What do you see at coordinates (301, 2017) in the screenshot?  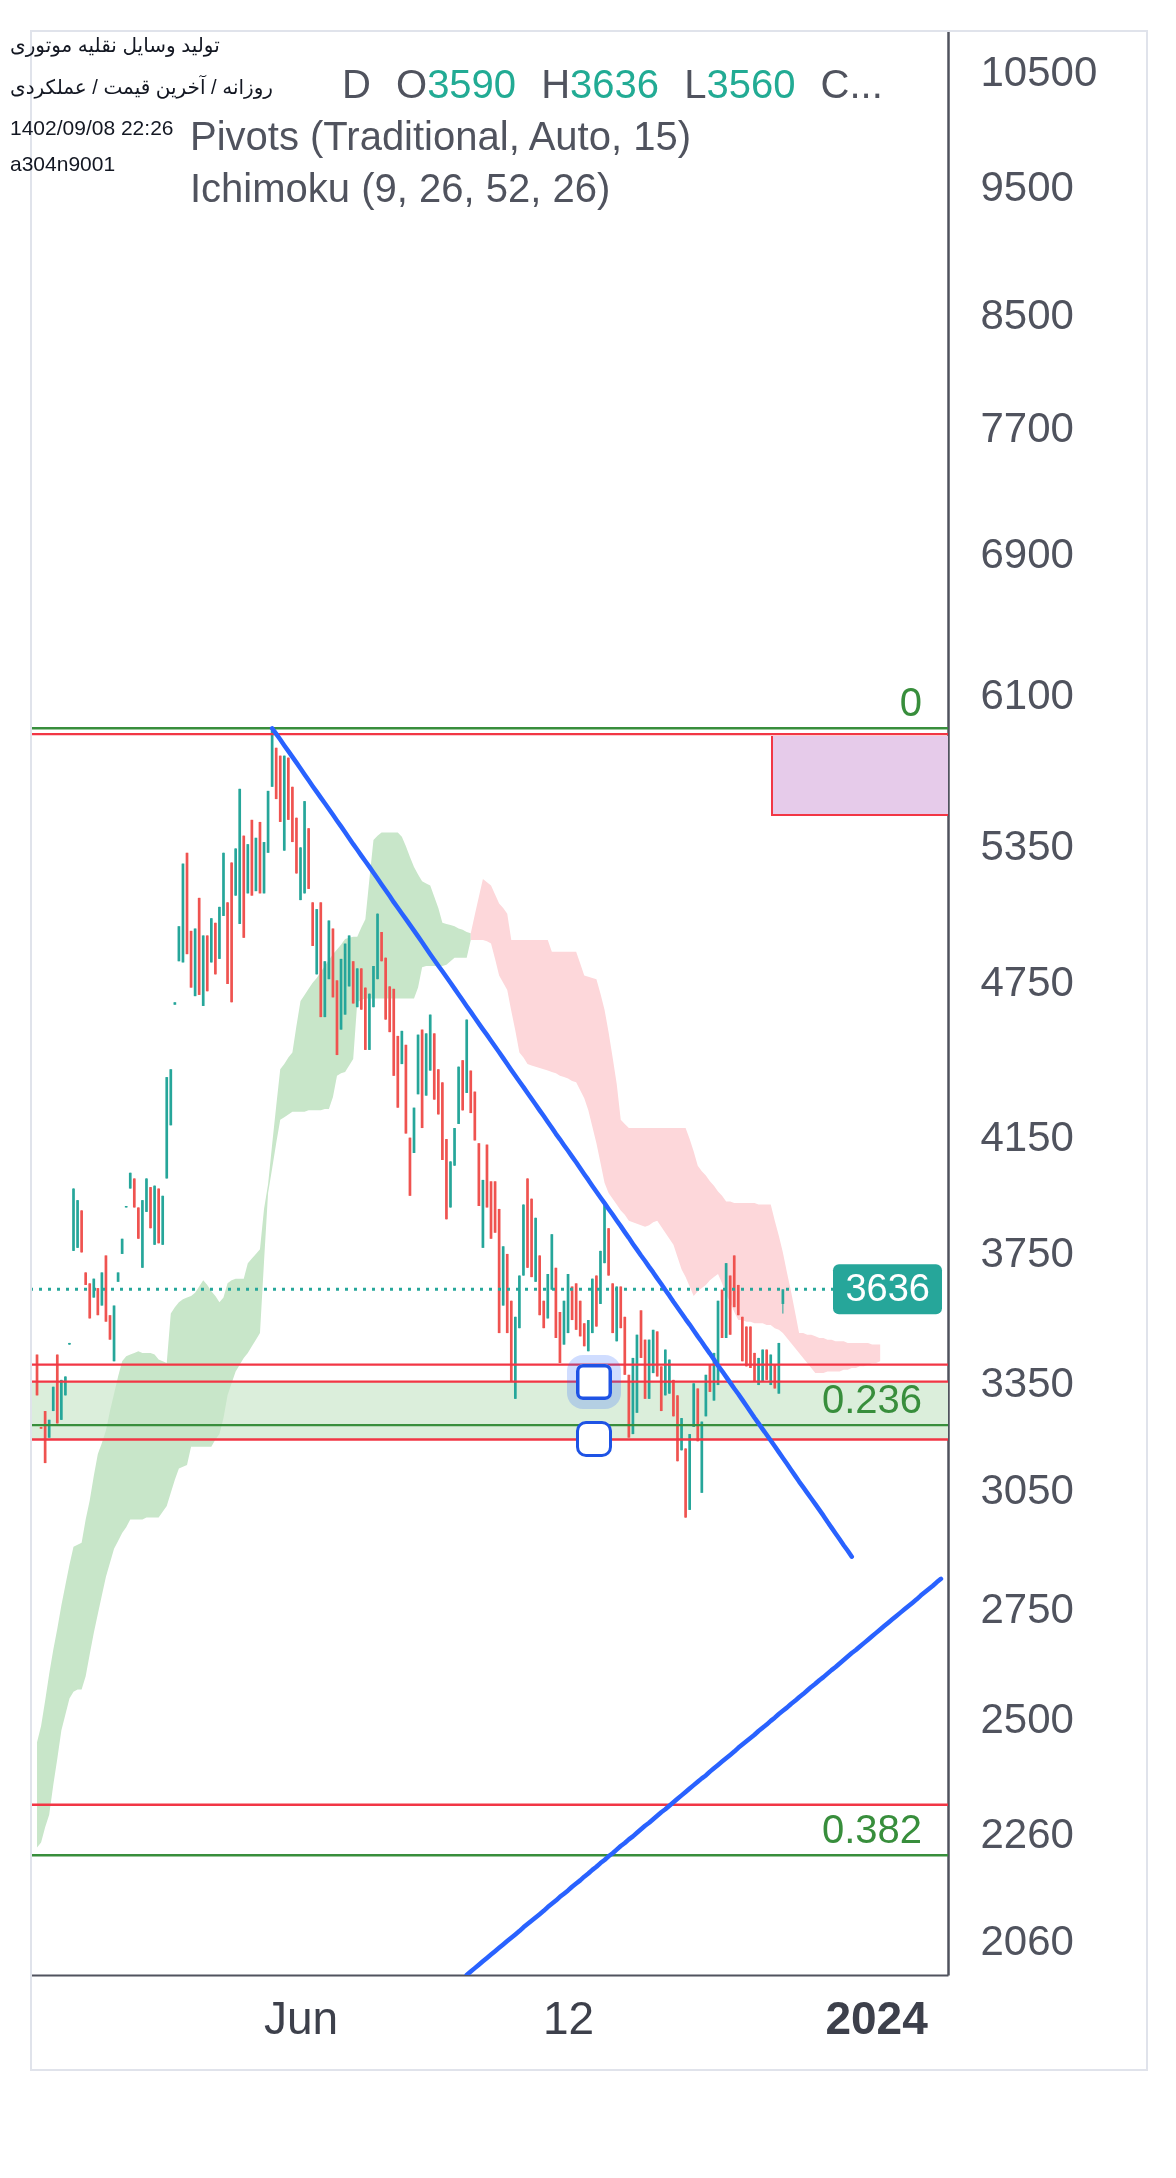 I see `x-tick-label: Jun` at bounding box center [301, 2017].